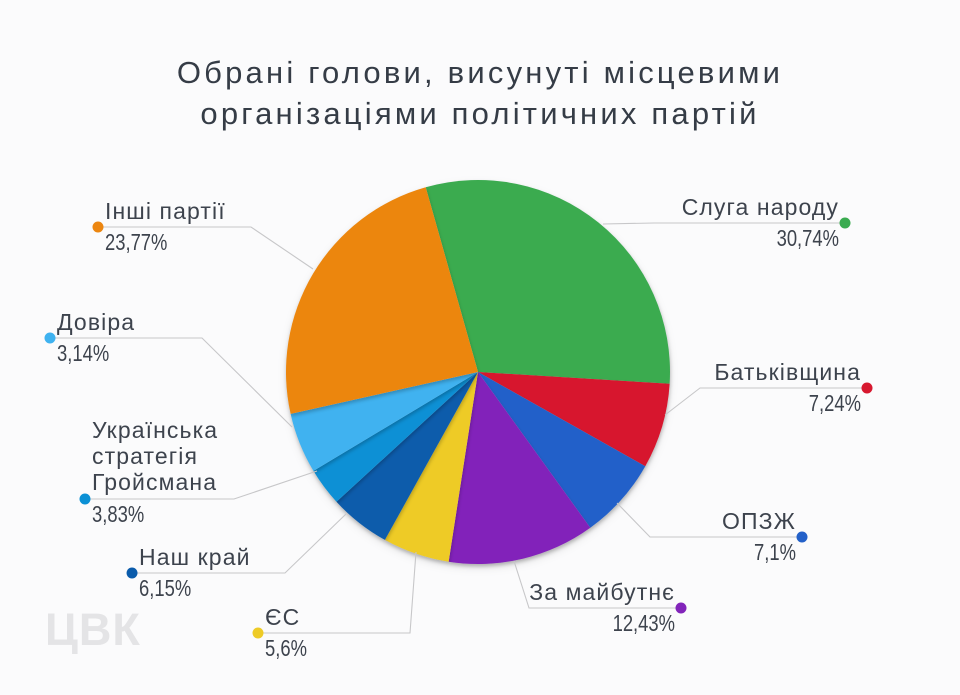  Describe the element at coordinates (282, 617) in the screenshot. I see `slice-label-text-yes: ЄС` at that location.